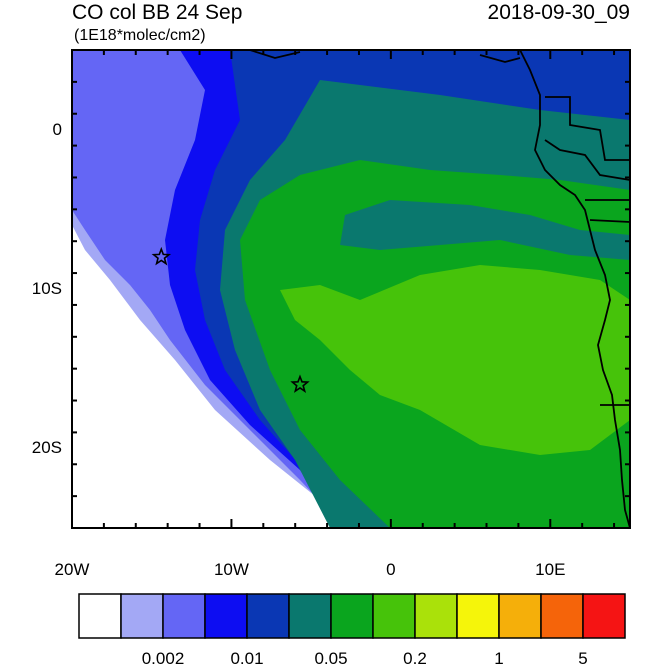  Describe the element at coordinates (57, 129) in the screenshot. I see `lat-label: 0` at that location.